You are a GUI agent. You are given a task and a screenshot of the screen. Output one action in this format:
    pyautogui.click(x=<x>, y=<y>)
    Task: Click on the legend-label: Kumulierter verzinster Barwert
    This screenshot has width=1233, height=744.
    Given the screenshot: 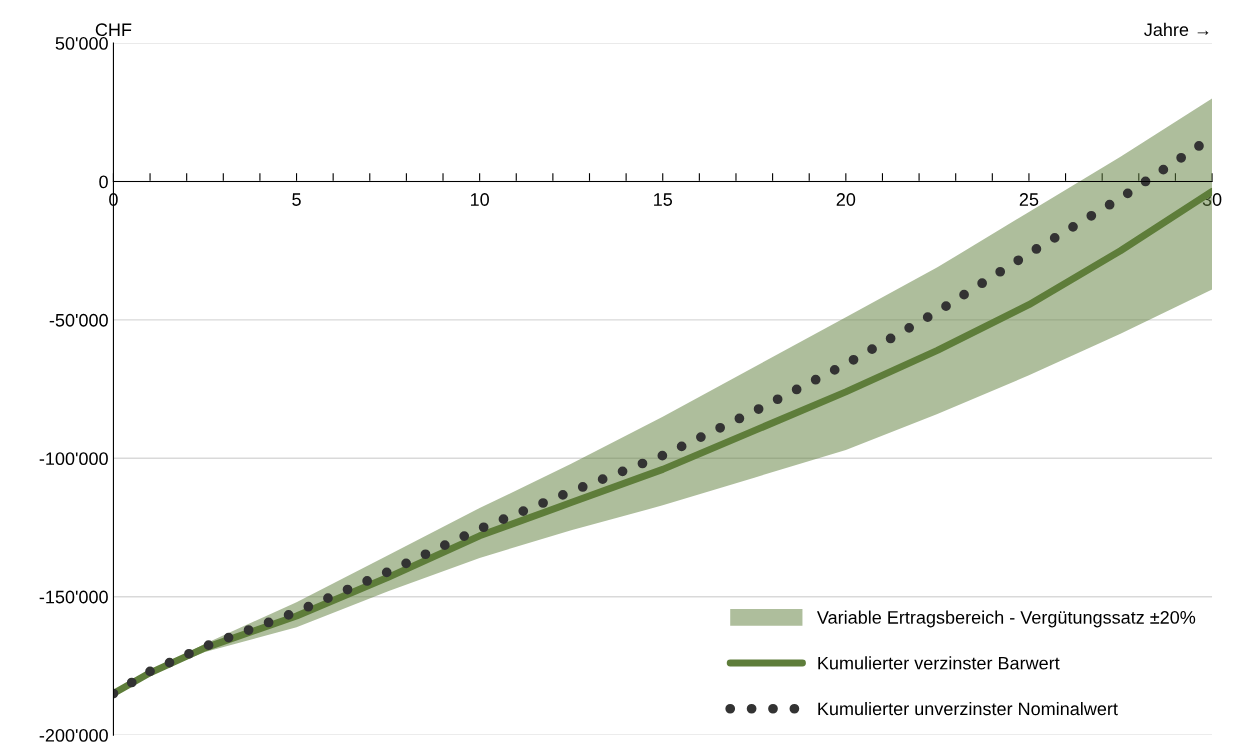 What is the action you would take?
    pyautogui.click(x=939, y=663)
    